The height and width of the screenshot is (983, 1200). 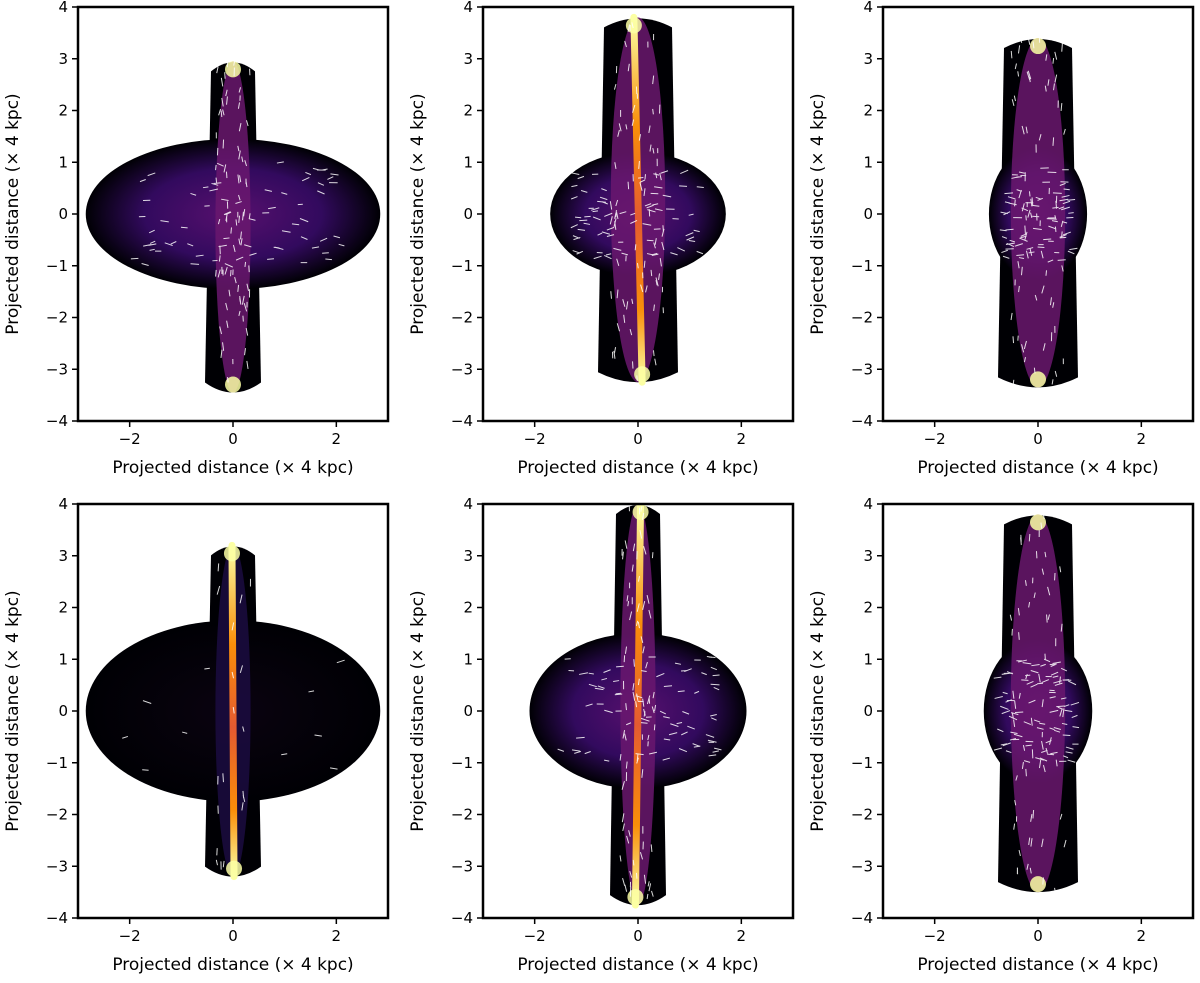 I want to click on polarization-vectors, so click(x=1038, y=210).